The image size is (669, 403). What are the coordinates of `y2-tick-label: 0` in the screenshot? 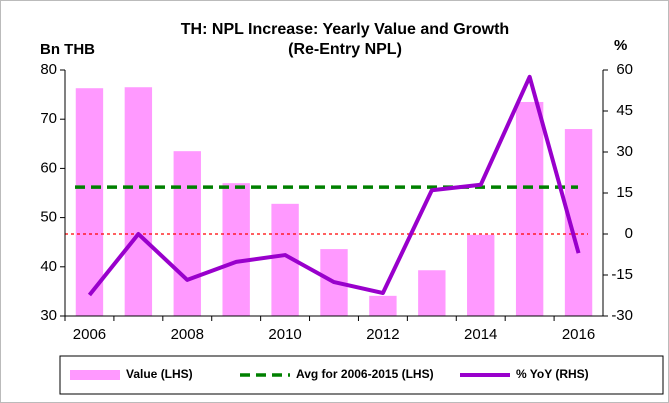 It's located at (629, 233).